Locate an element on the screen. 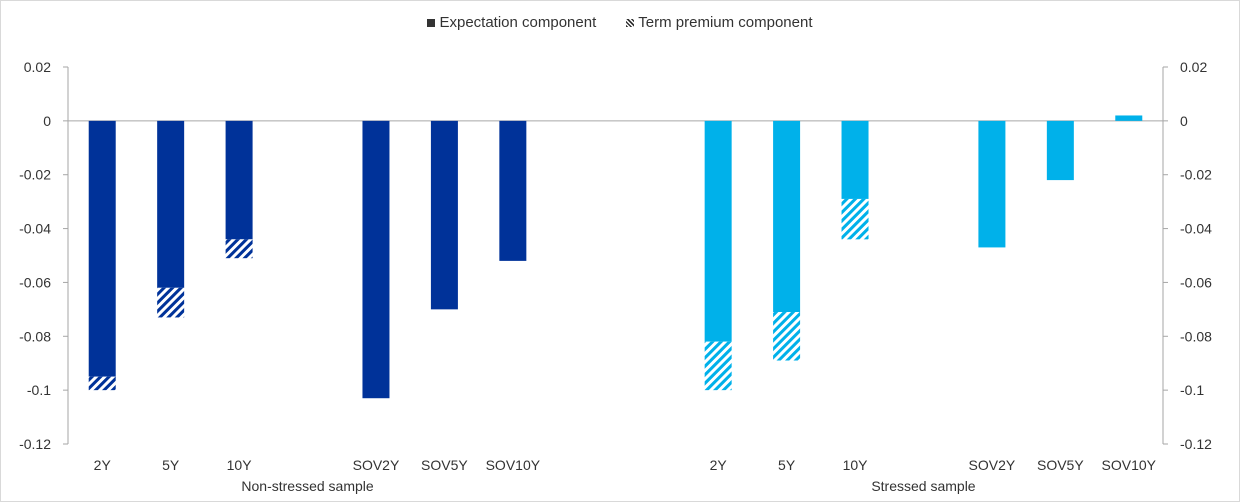  legend-item-term-premium: Term premium component is located at coordinates (719, 22).